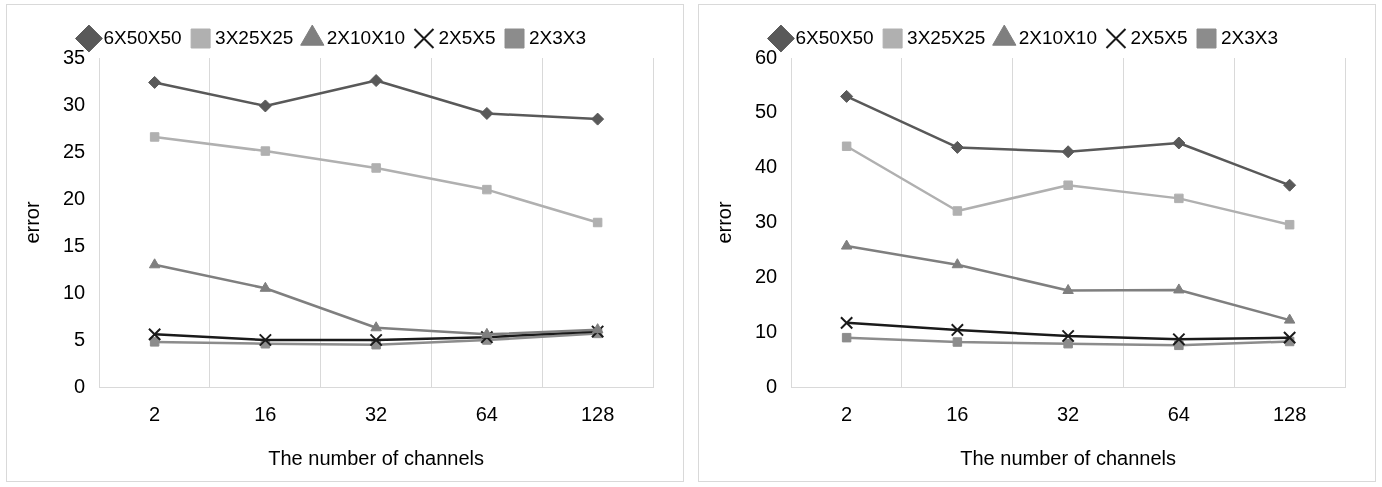 This screenshot has width=1382, height=487. What do you see at coordinates (74, 150) in the screenshot?
I see `y-tick-label: 25` at bounding box center [74, 150].